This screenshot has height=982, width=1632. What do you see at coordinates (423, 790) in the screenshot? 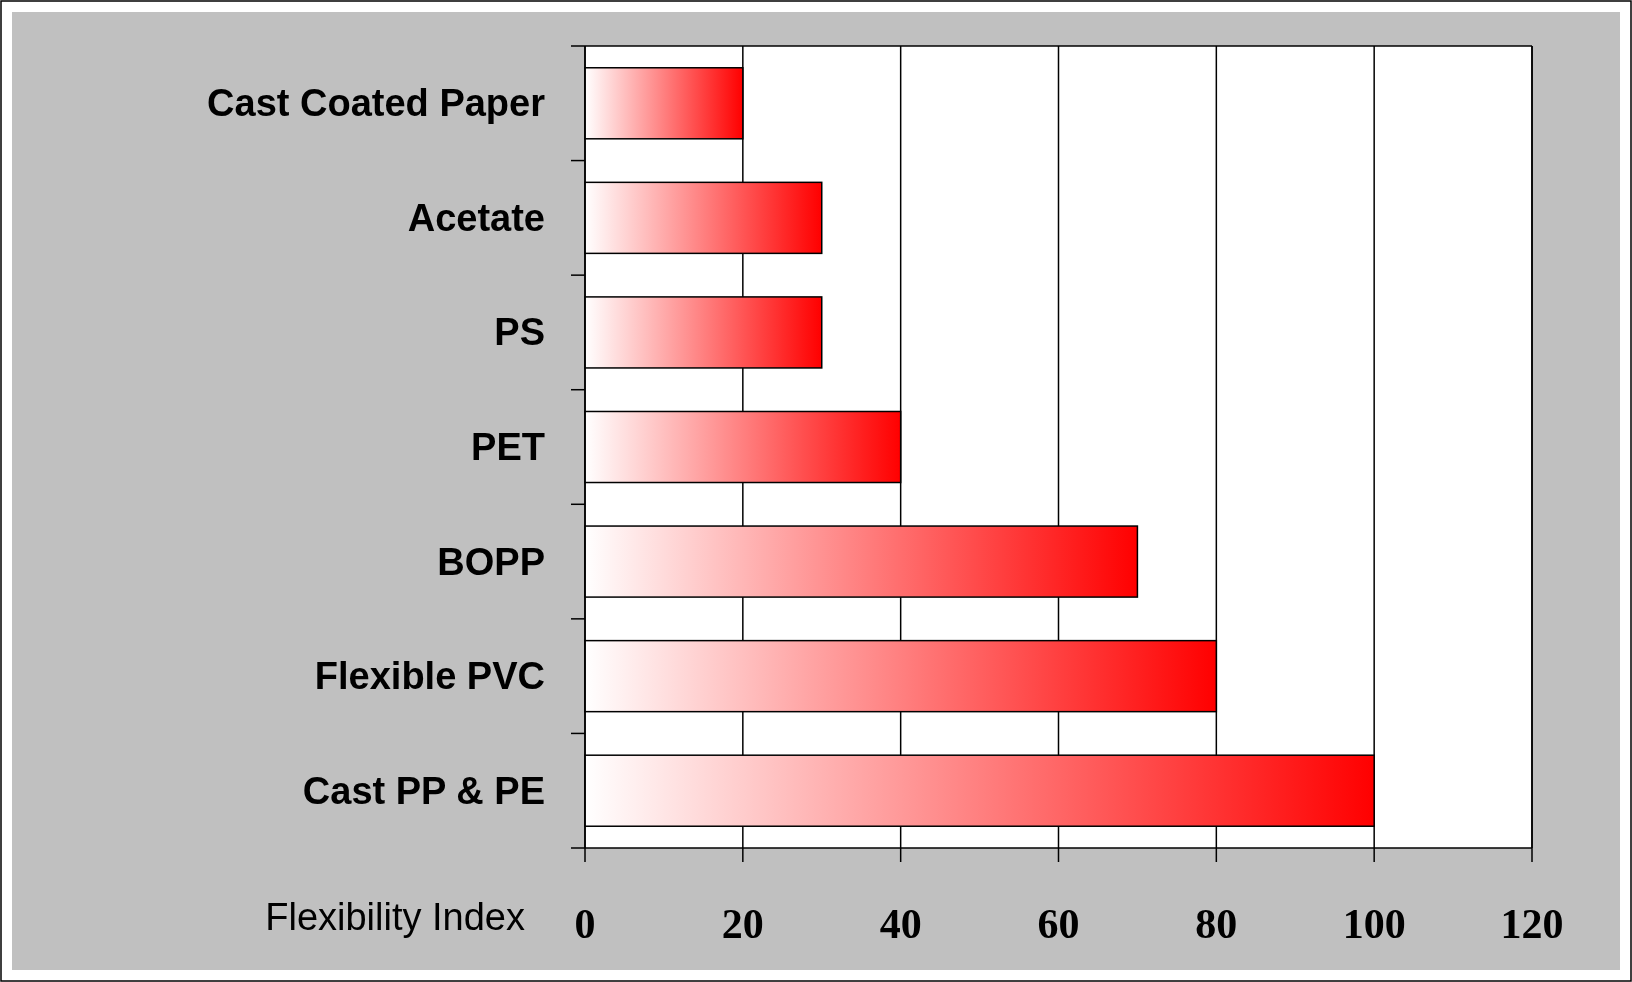
I see `y-tick-label: Cast PP & PE` at bounding box center [423, 790].